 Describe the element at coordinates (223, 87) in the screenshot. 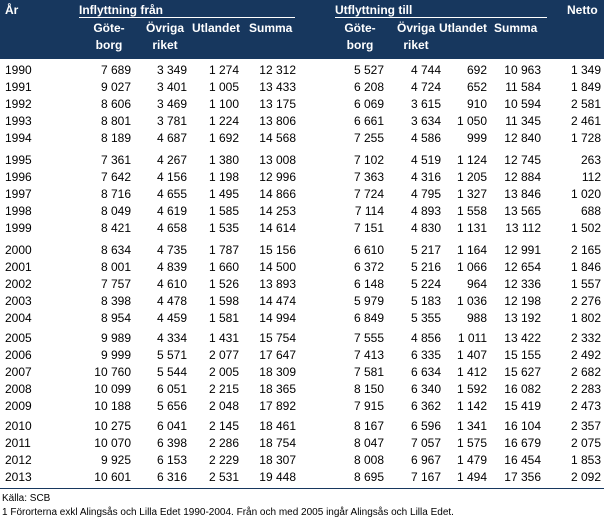

I see `cell-in-utlandet: 1 005` at that location.